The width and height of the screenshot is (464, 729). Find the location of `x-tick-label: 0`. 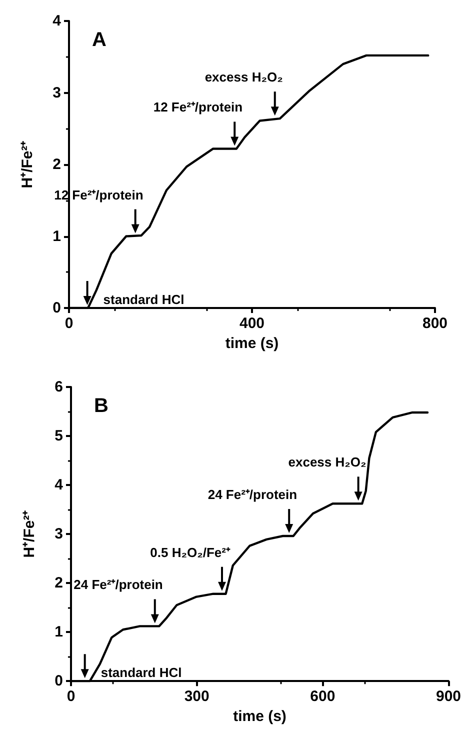

x-tick-label: 0 is located at coordinates (71, 697).